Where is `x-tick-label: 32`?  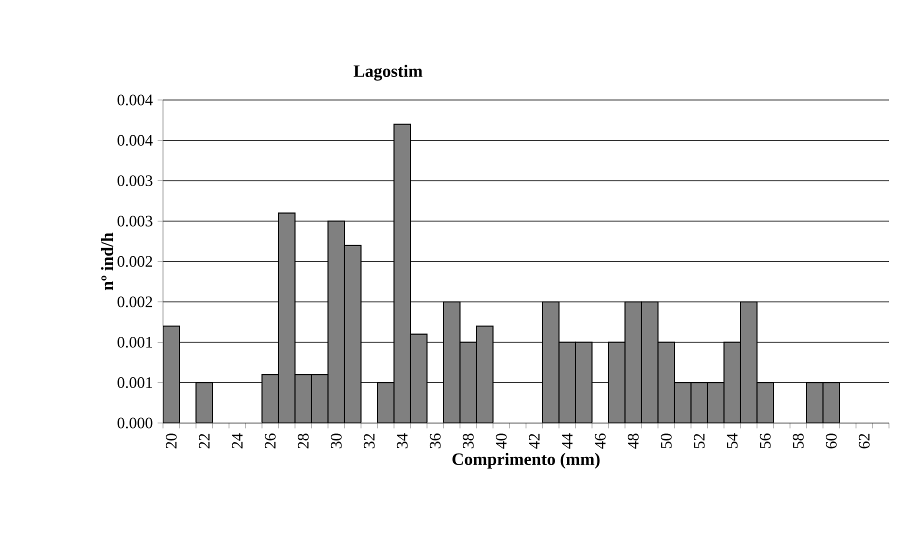
x-tick-label: 32 is located at coordinates (369, 441).